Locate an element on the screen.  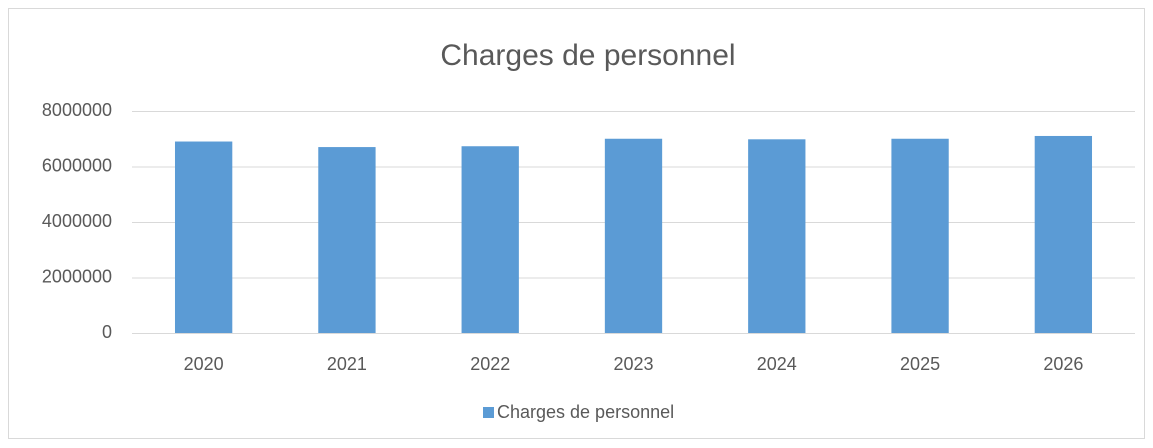
y-tick-label: 2000000 is located at coordinates (77, 276).